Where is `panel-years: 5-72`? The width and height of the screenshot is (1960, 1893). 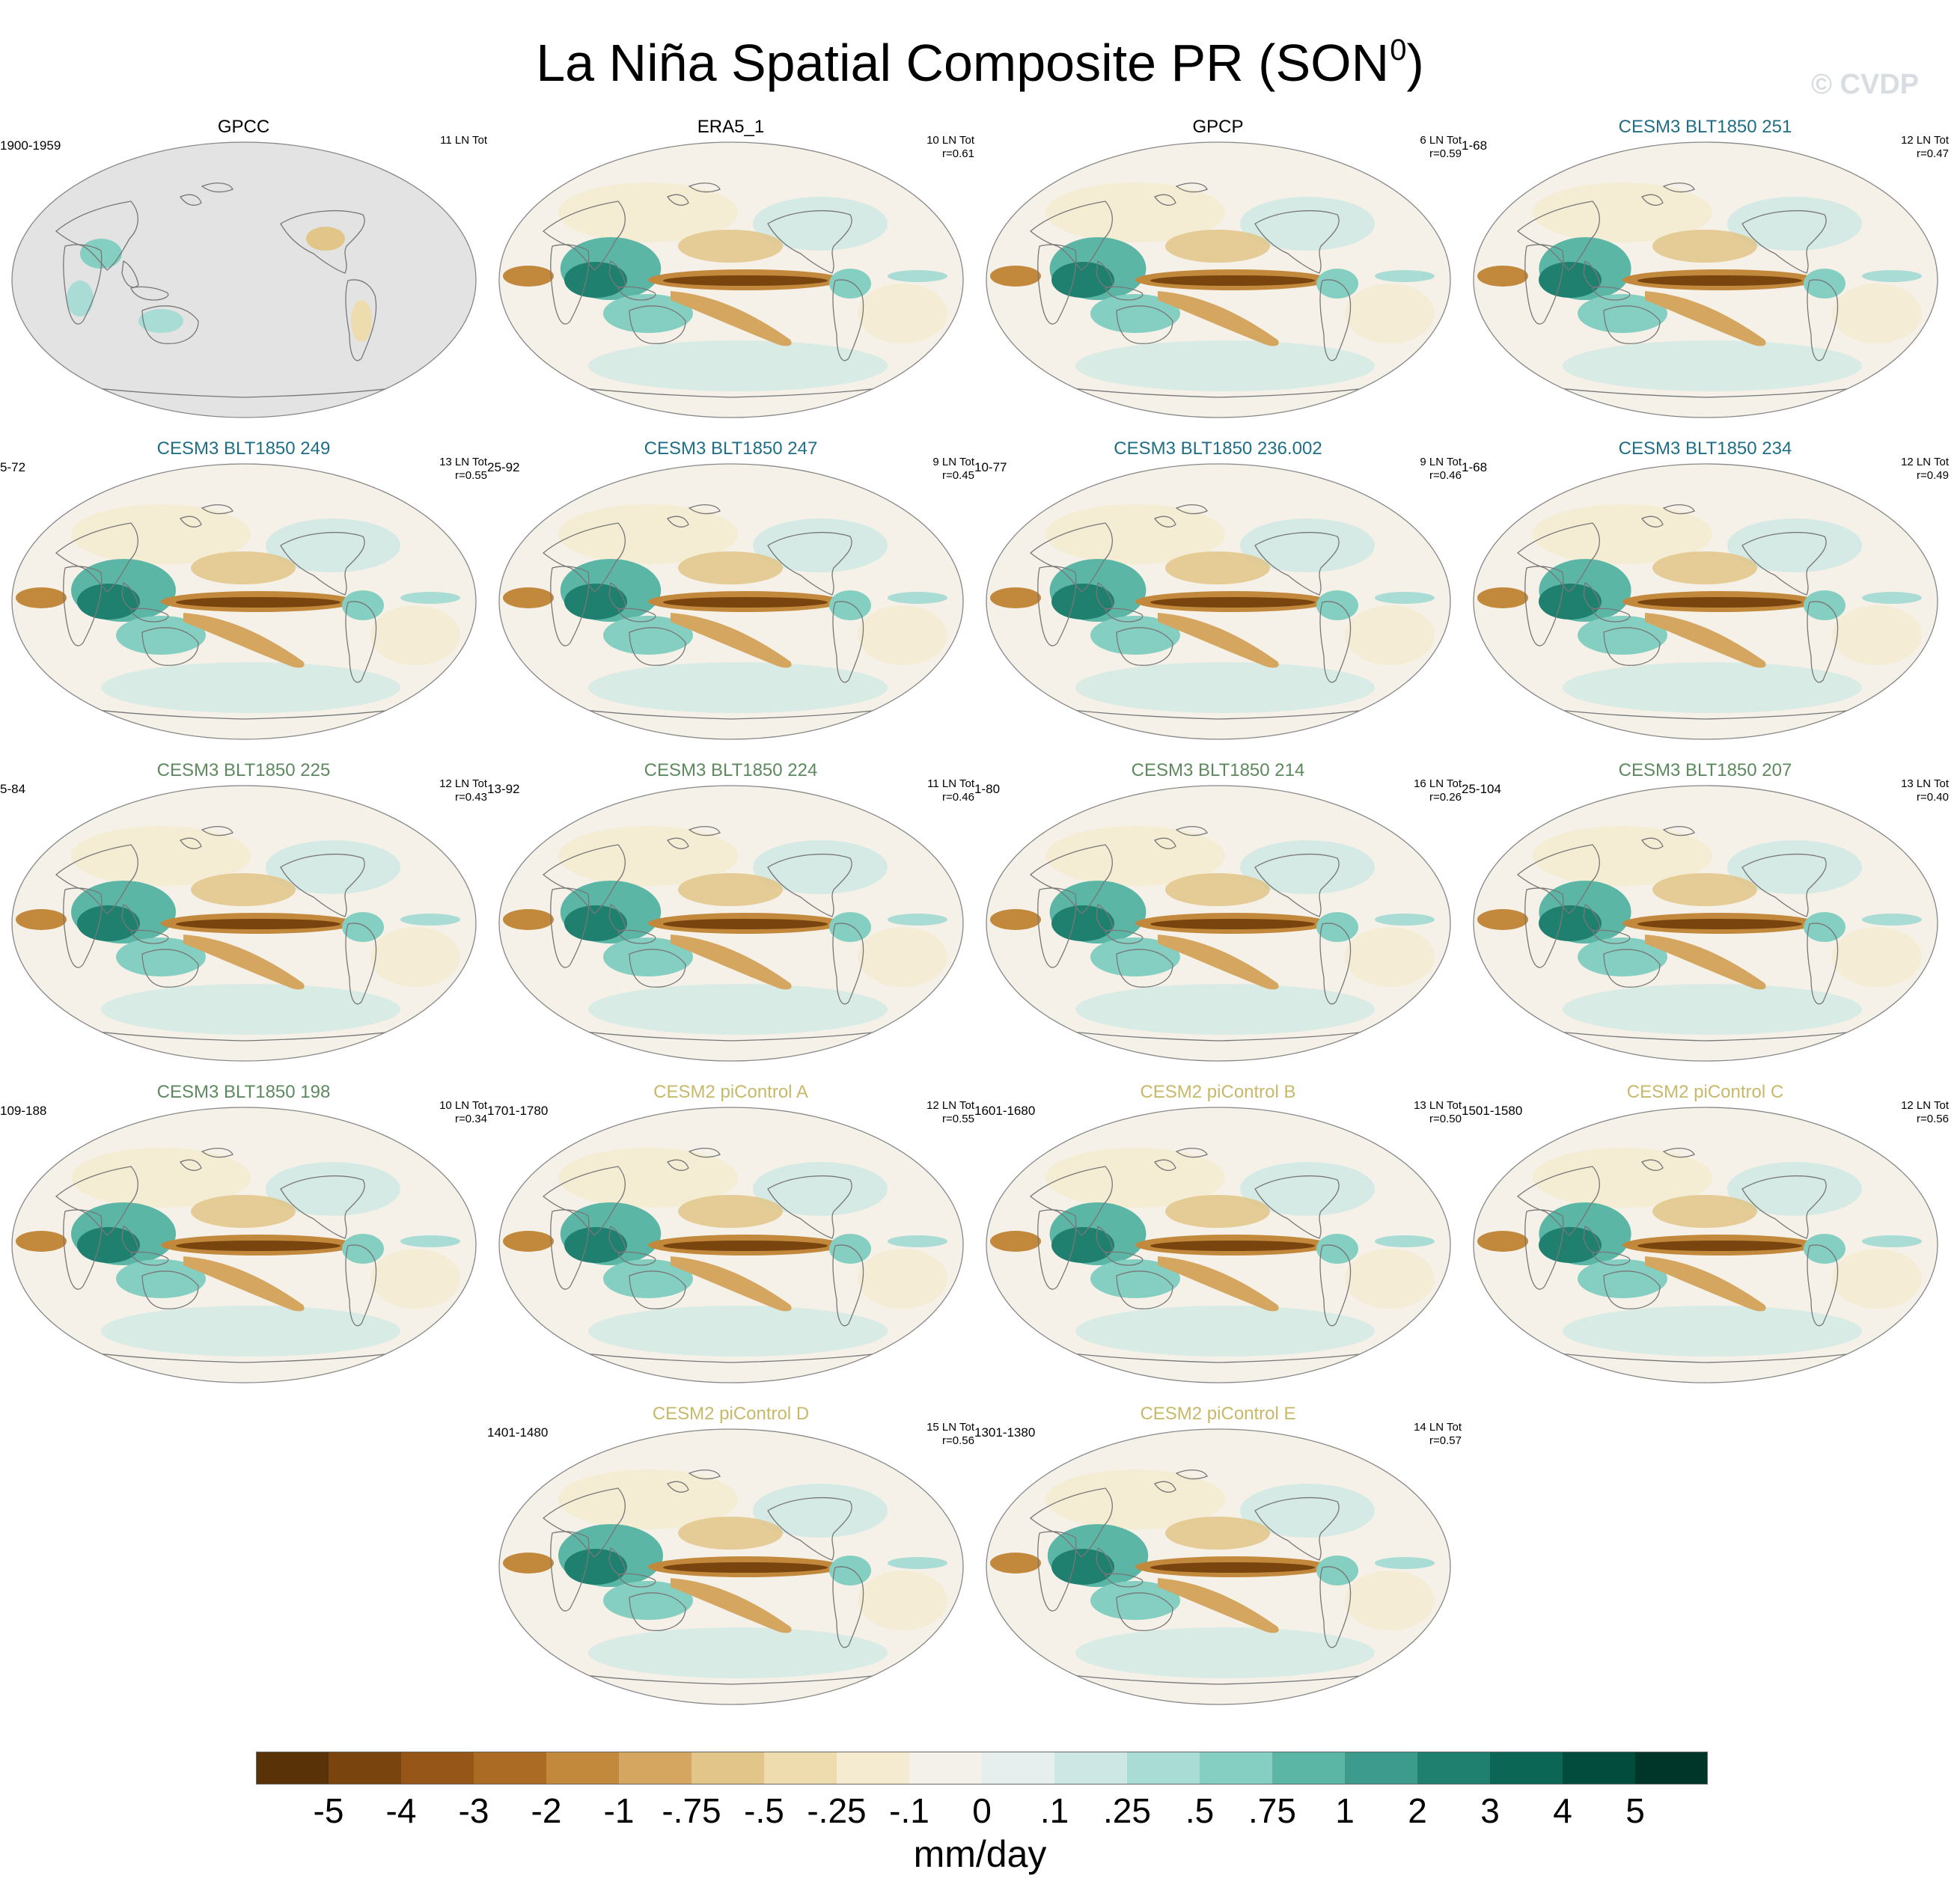 panel-years: 5-72 is located at coordinates (13, 467).